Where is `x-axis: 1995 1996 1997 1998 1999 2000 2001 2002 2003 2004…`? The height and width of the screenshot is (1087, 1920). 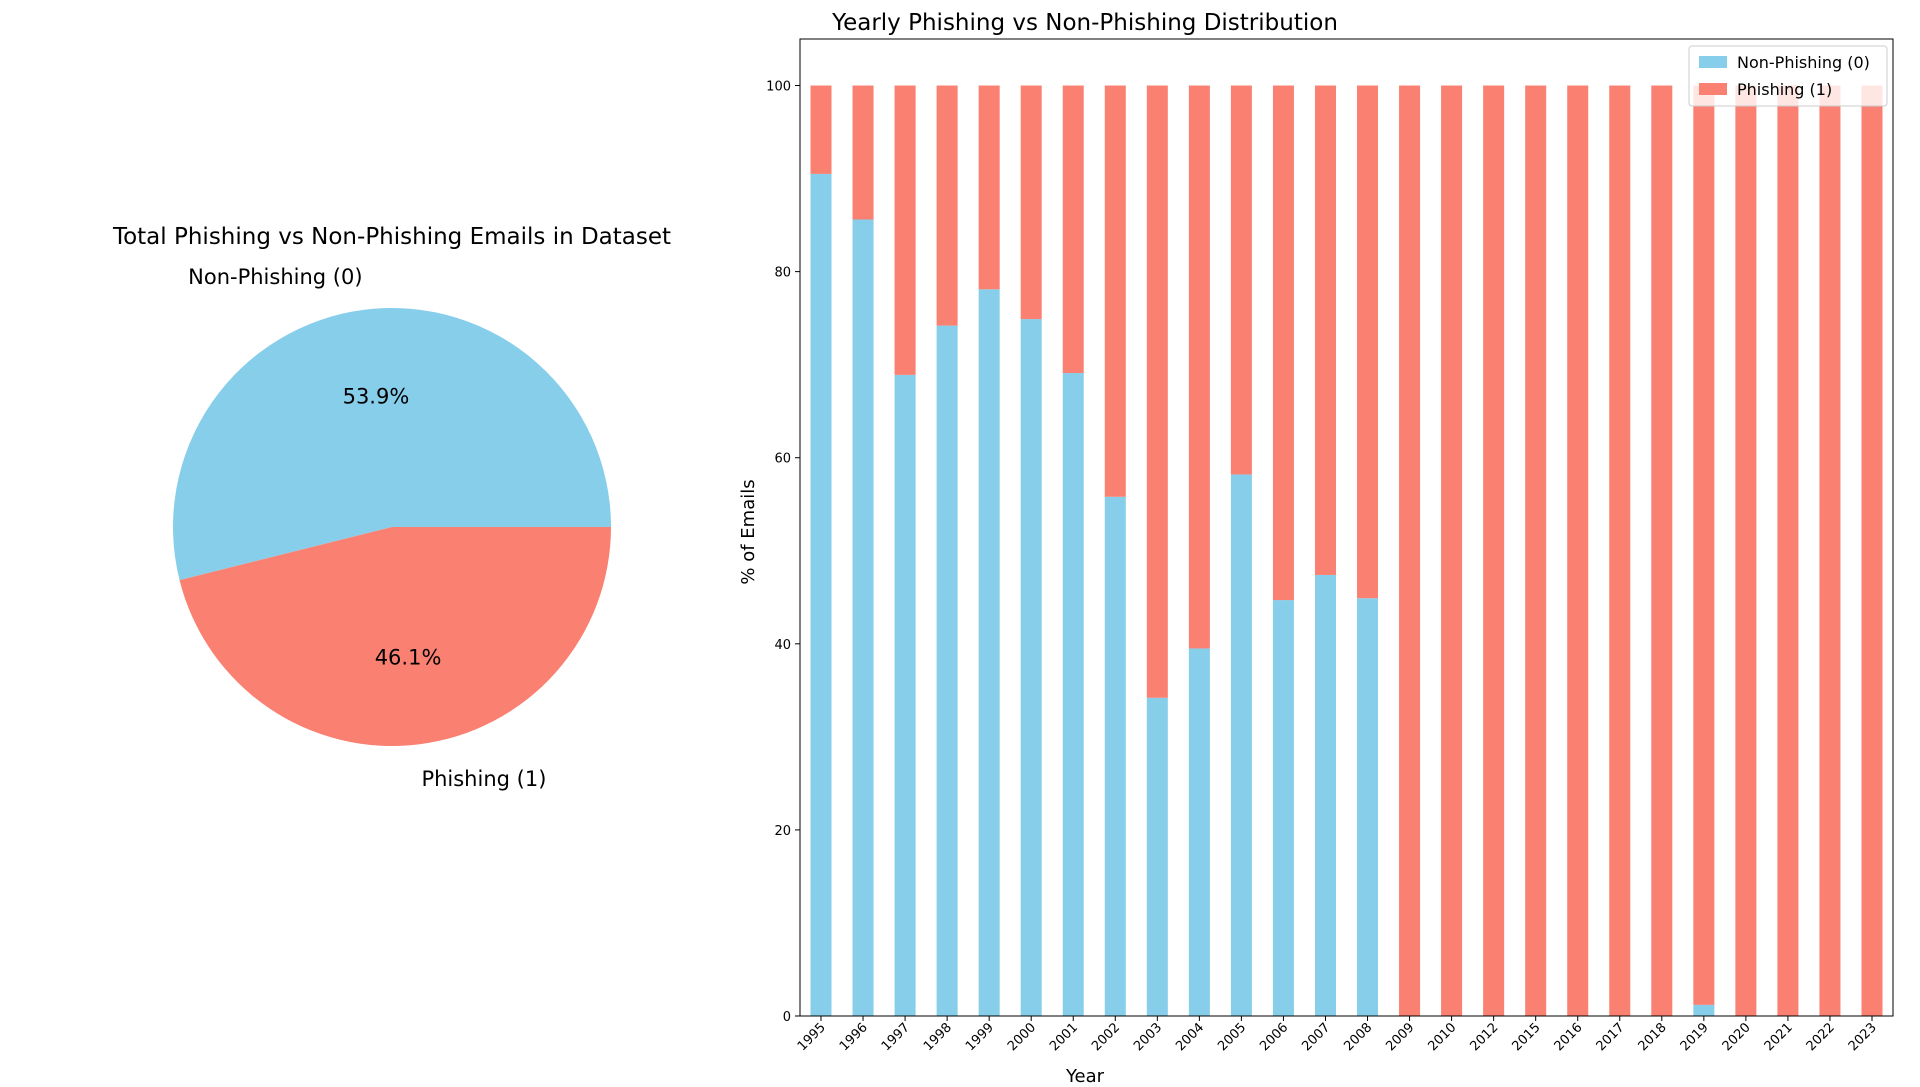
x-axis: 1995 1996 1997 1998 1999 2000 2001 2002 2003 2004… is located at coordinates (1337, 1035).